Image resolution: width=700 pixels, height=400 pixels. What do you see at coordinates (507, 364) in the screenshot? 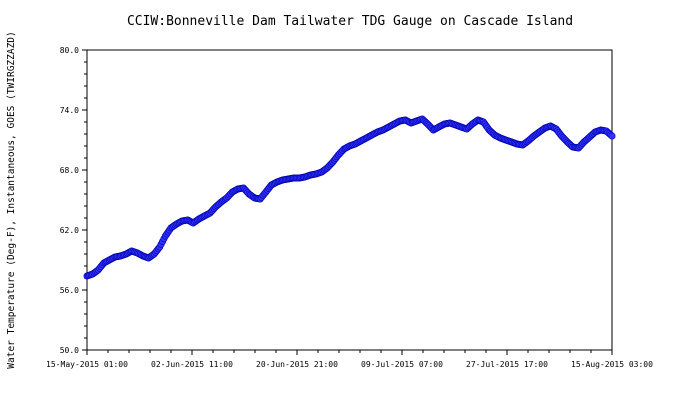
I see `x-tick-label: 27-Jul-2015 17:00` at bounding box center [507, 364].